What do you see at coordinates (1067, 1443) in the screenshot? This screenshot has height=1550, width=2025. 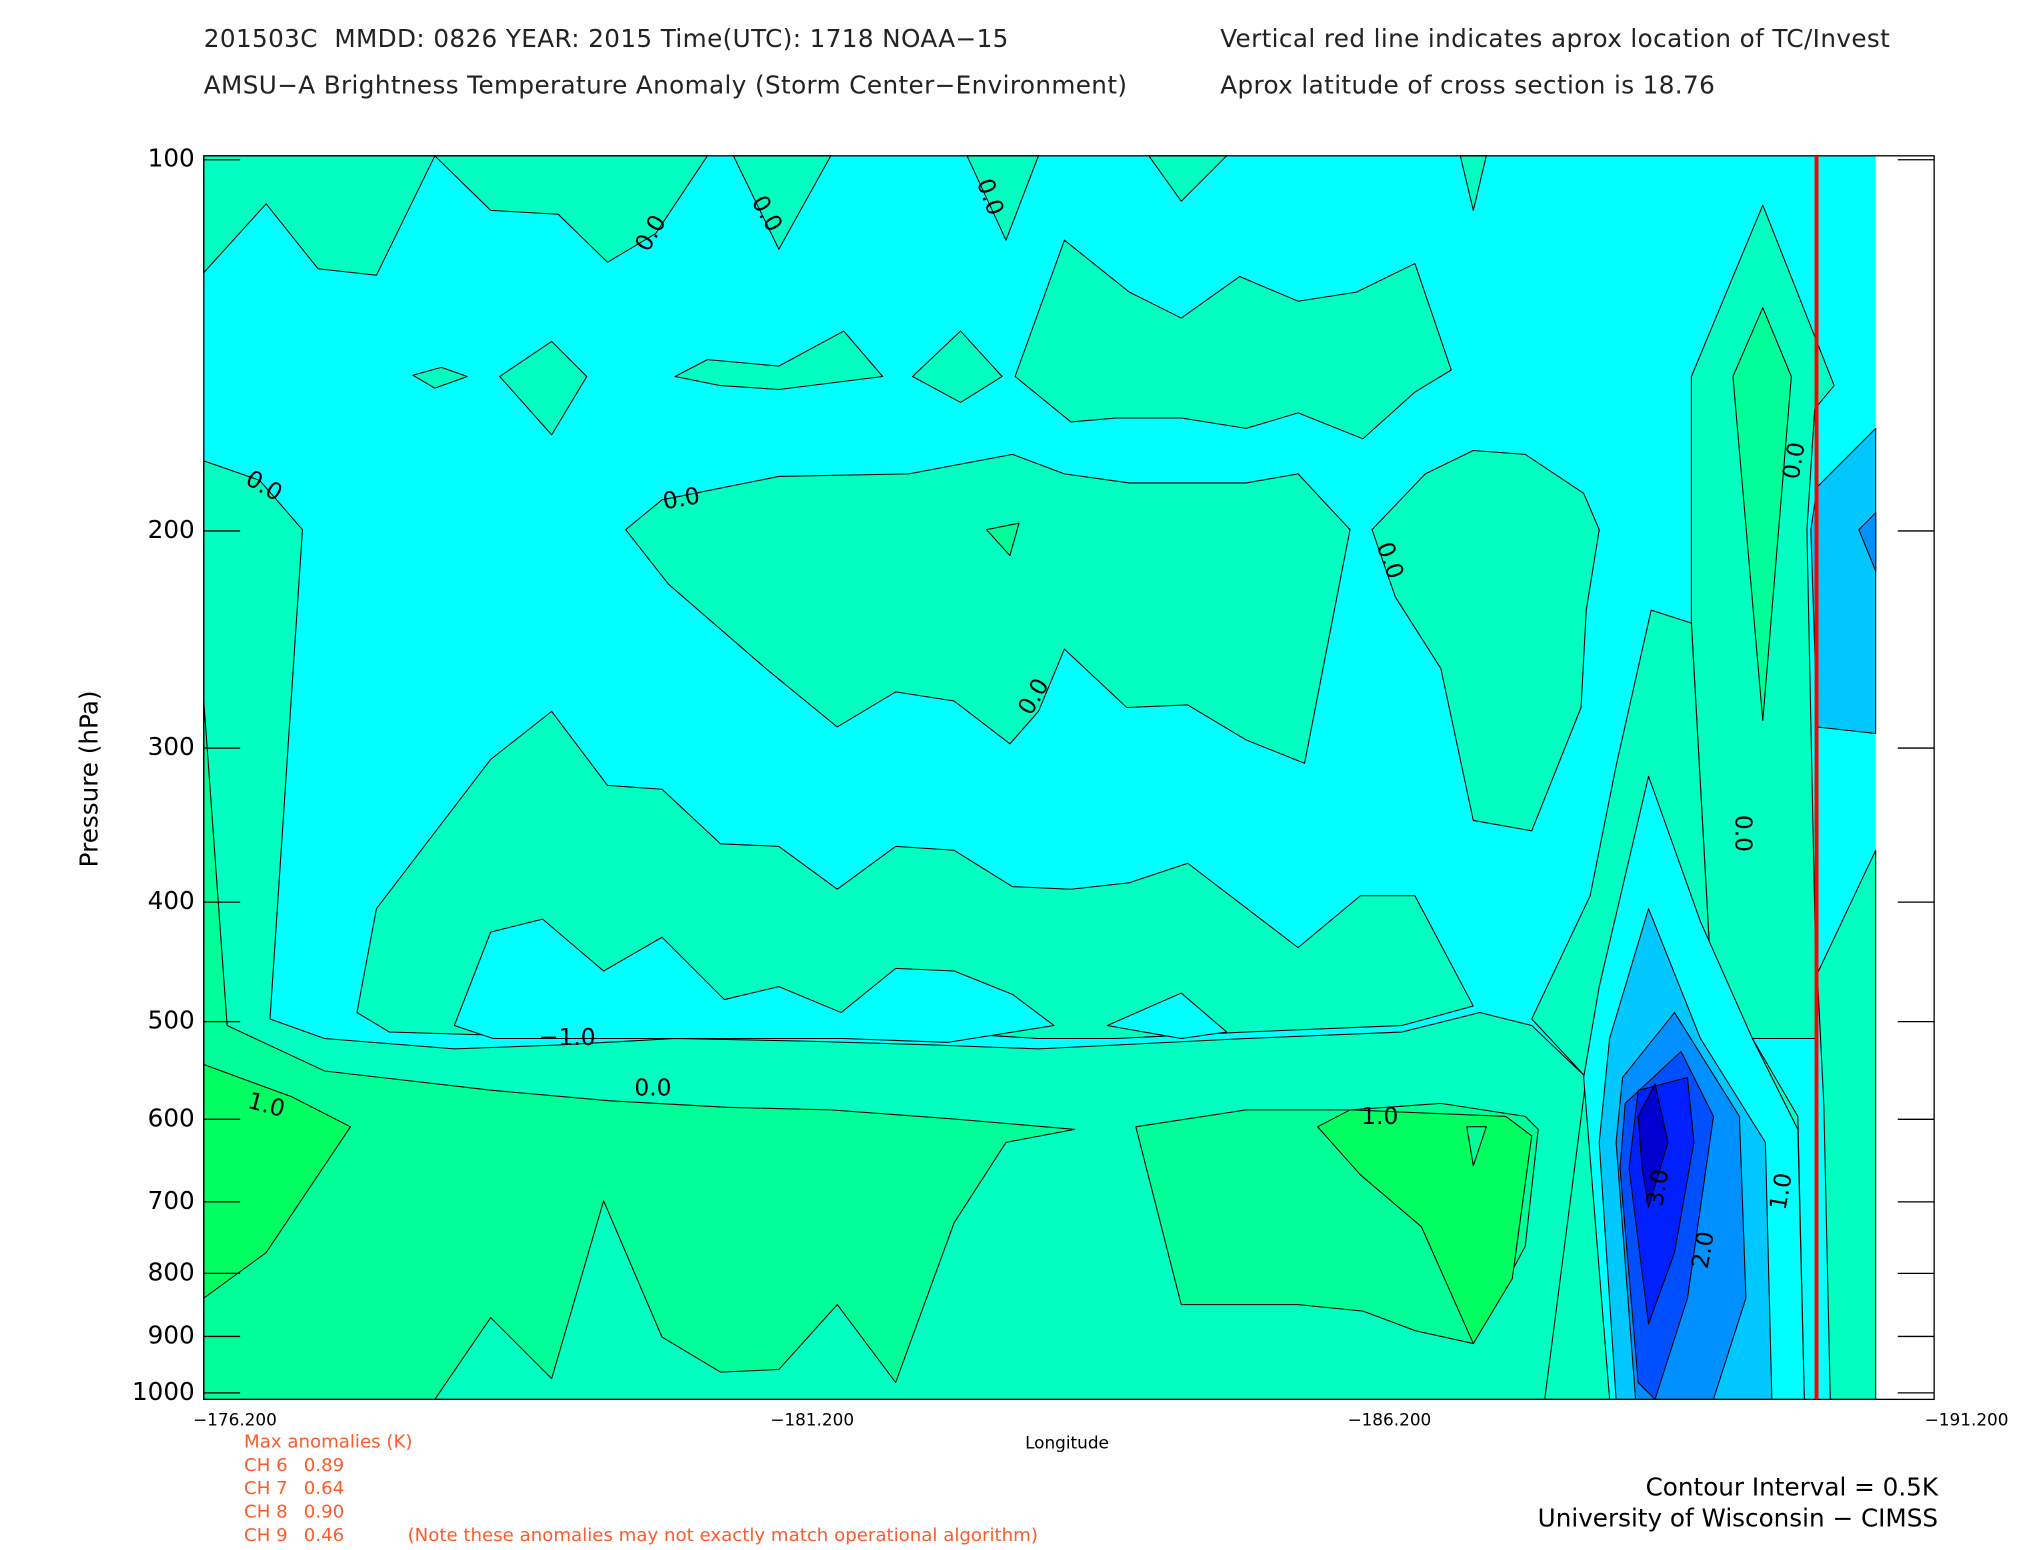 I see `x-axis-label: Longitude` at bounding box center [1067, 1443].